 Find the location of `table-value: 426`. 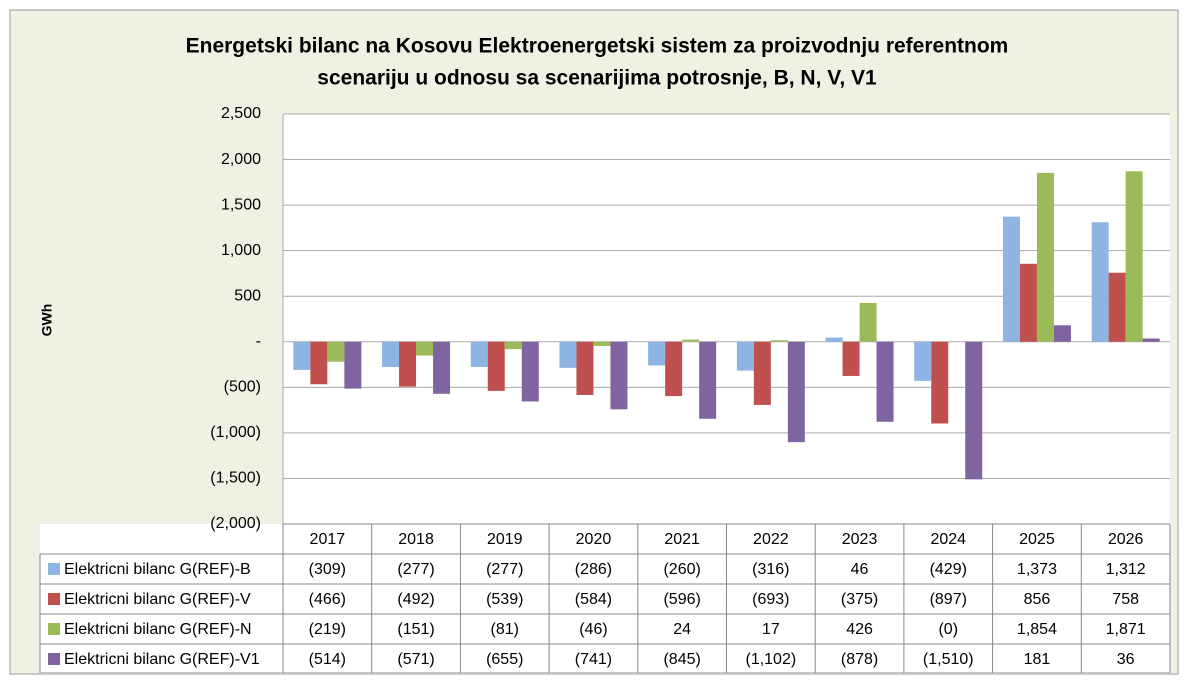

table-value: 426 is located at coordinates (859, 629).